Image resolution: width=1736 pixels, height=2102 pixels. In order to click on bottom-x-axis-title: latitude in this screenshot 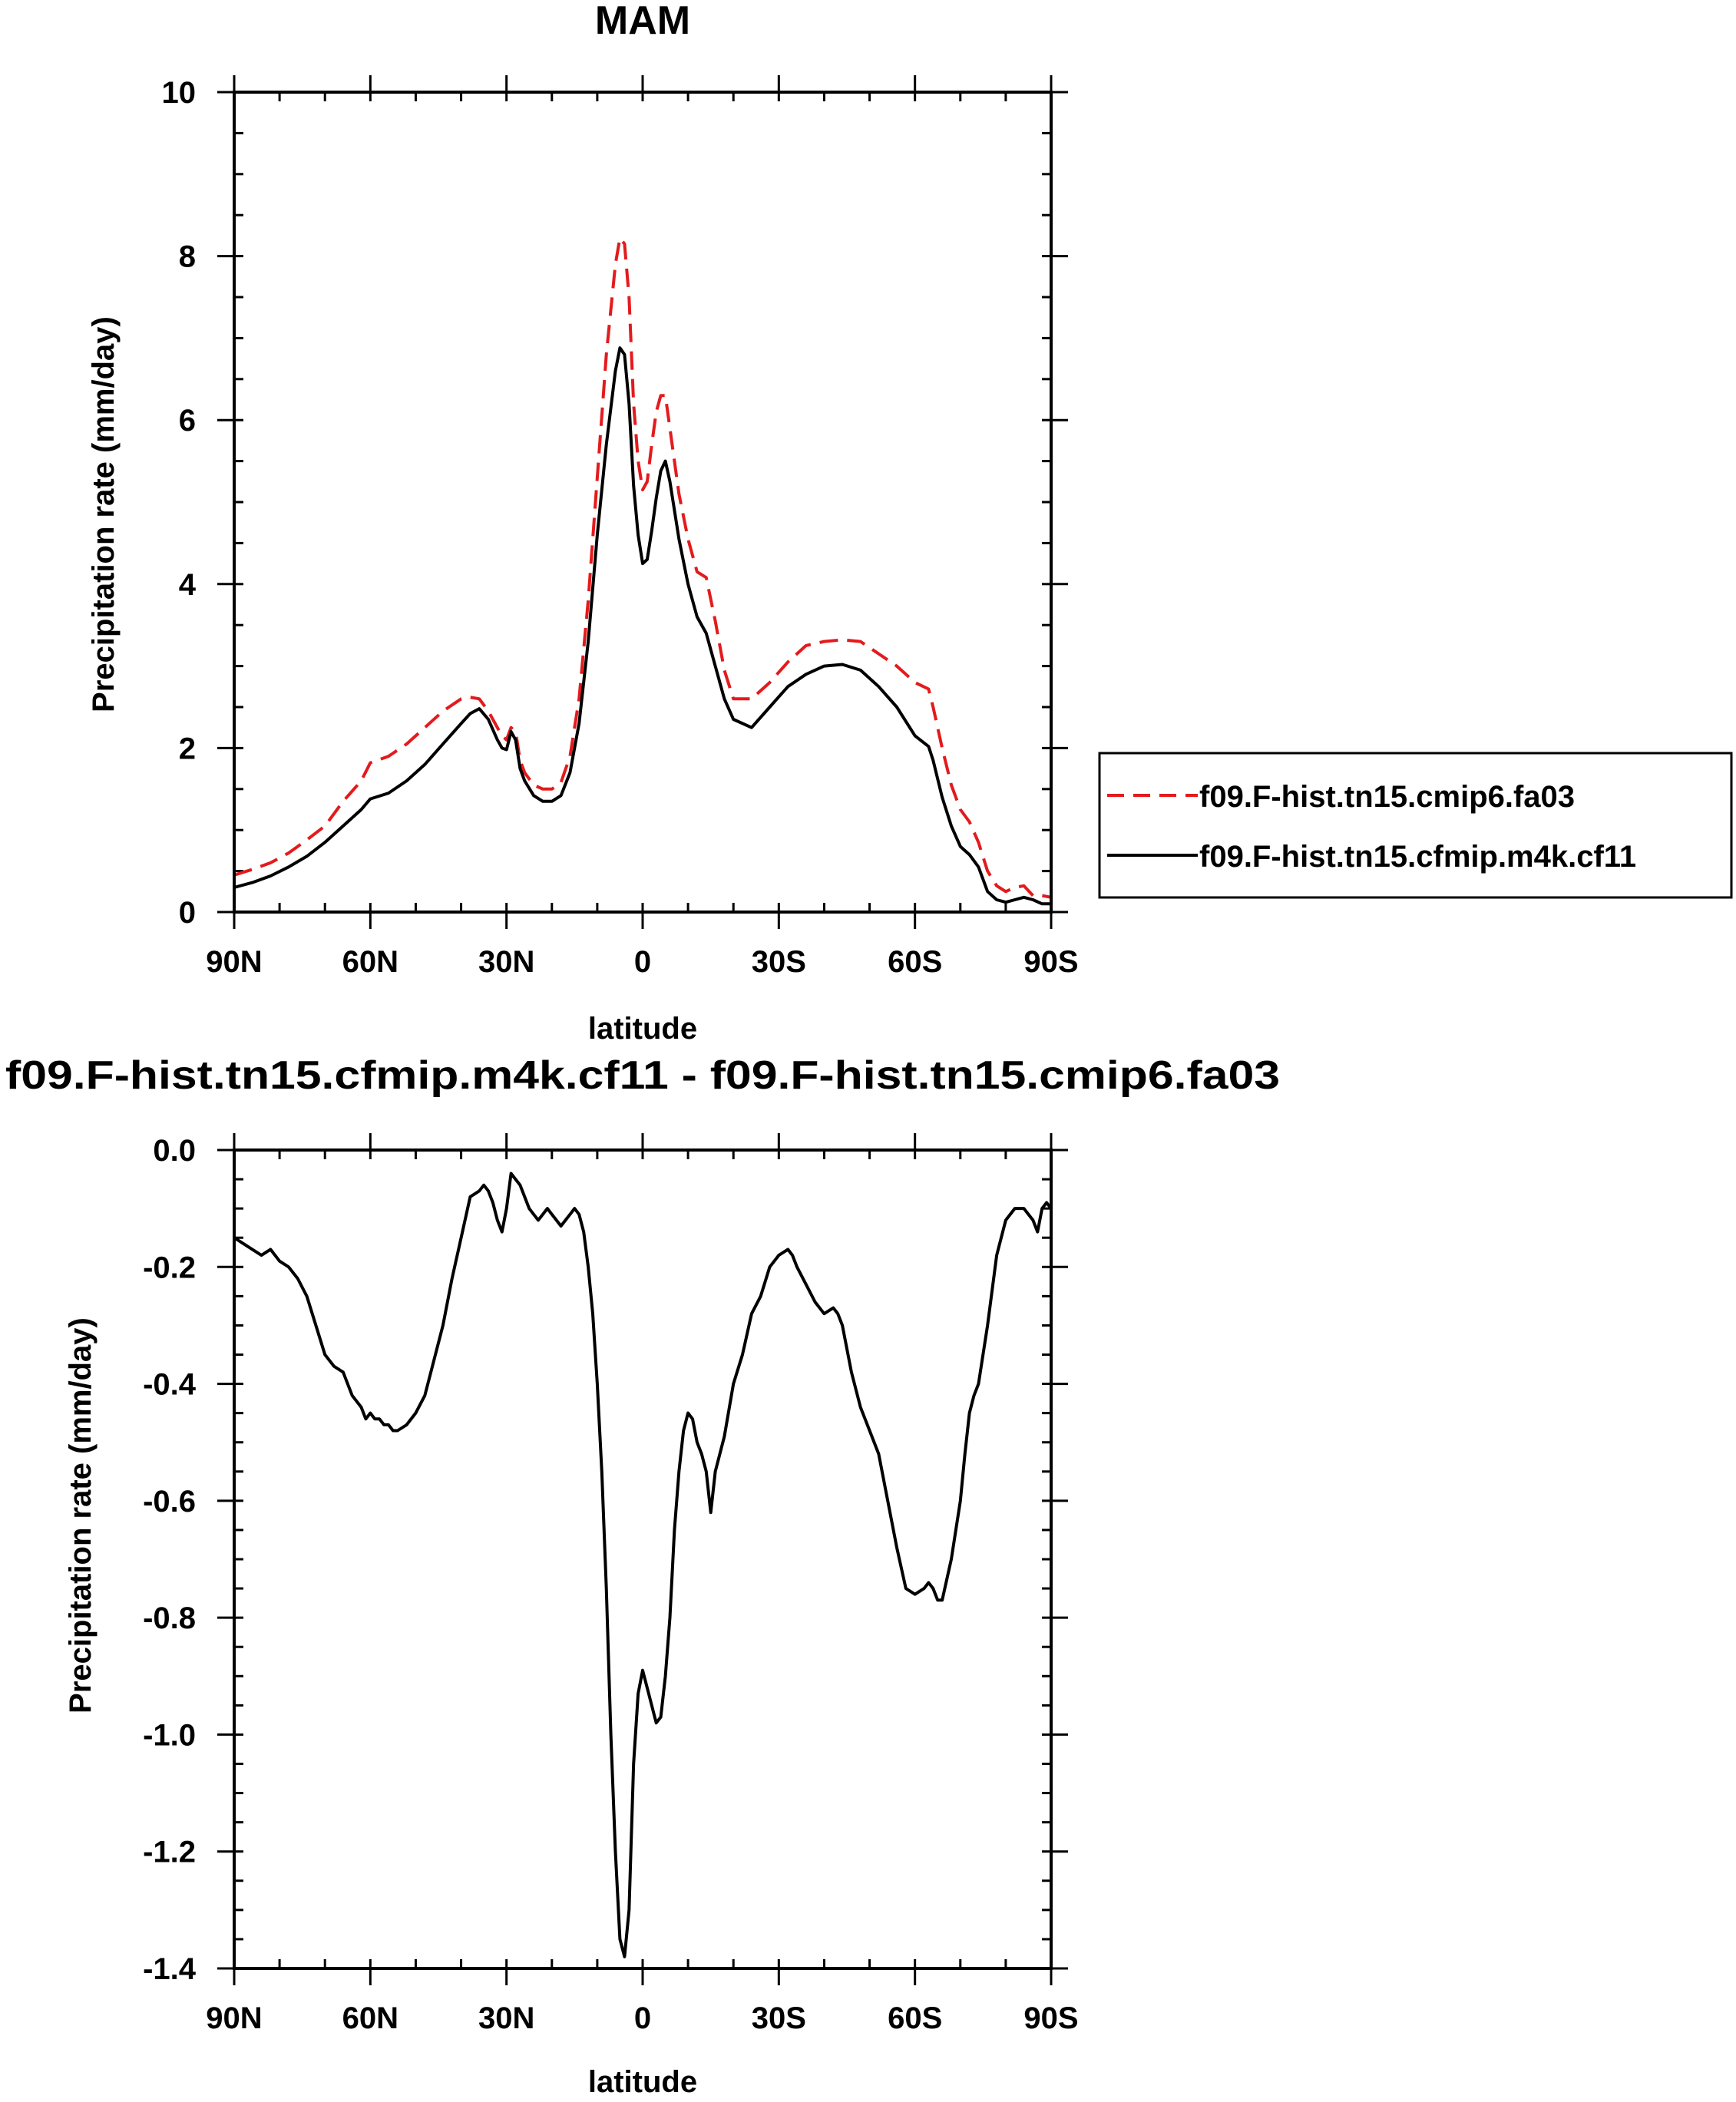, I will do `click(642, 2082)`.